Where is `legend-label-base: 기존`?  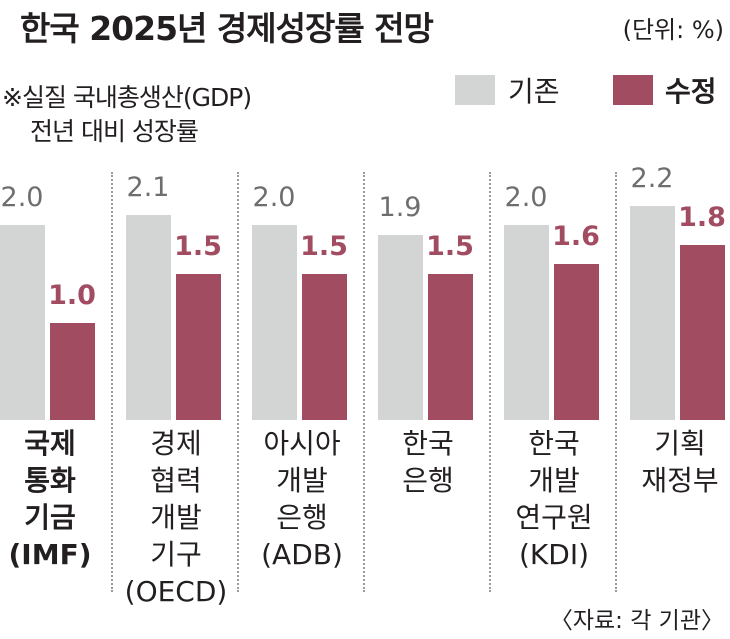 legend-label-base: 기존 is located at coordinates (534, 91).